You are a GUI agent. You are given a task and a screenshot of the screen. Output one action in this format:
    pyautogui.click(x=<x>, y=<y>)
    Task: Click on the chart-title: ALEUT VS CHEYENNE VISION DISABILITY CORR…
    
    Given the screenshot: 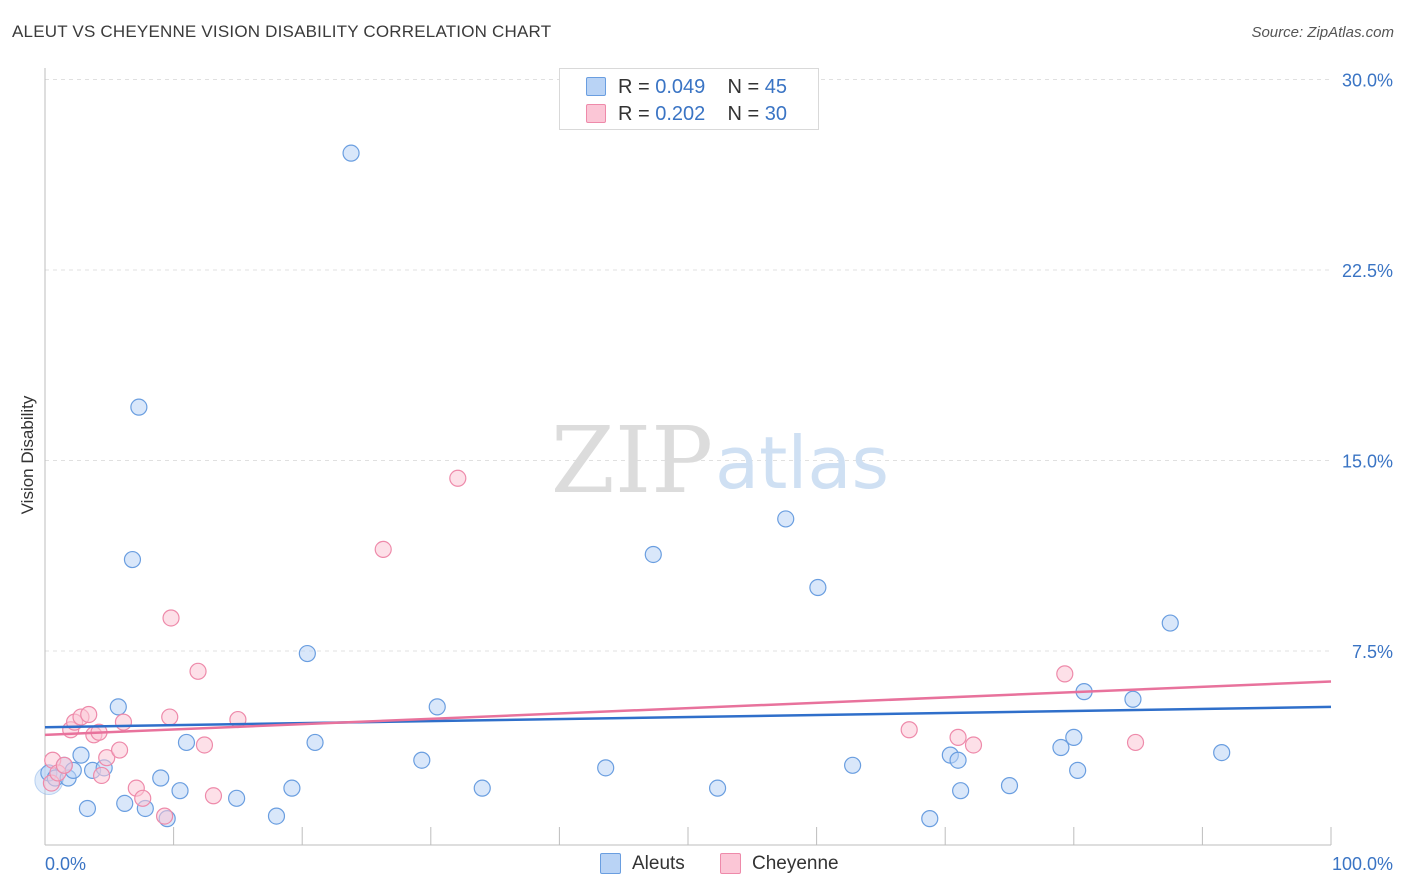 What is the action you would take?
    pyautogui.click(x=282, y=31)
    